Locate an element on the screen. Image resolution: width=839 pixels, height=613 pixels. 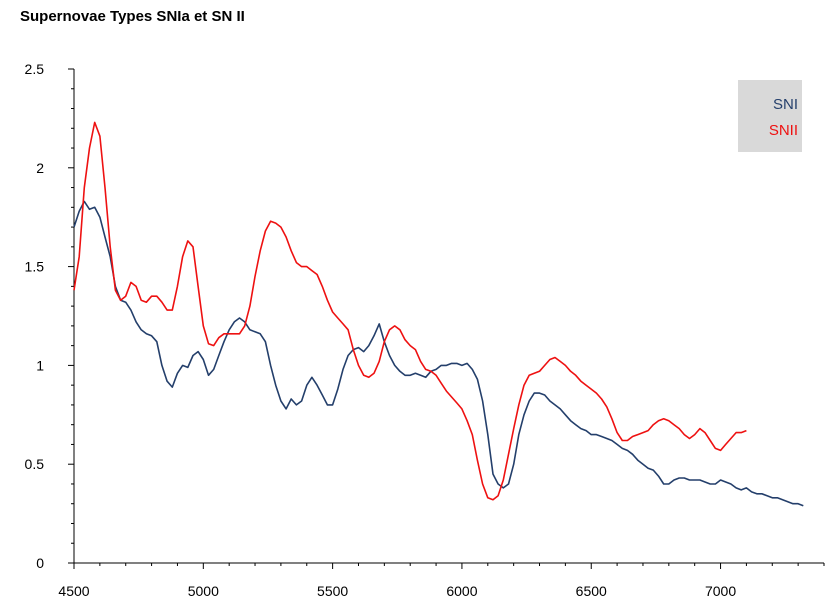
x-tick-label: 5500 is located at coordinates (332, 591).